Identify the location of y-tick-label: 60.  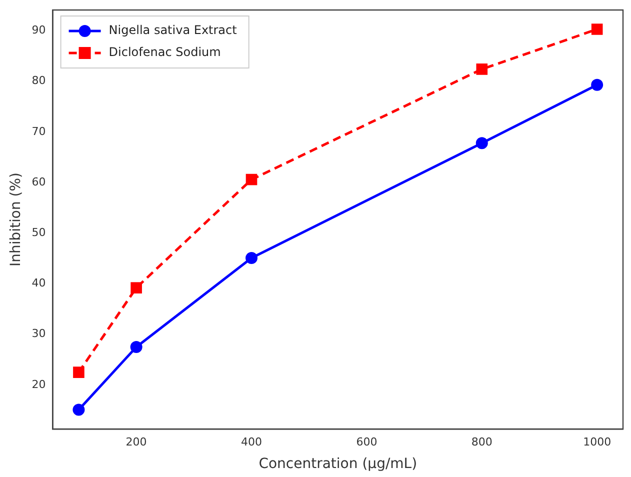
(39, 181).